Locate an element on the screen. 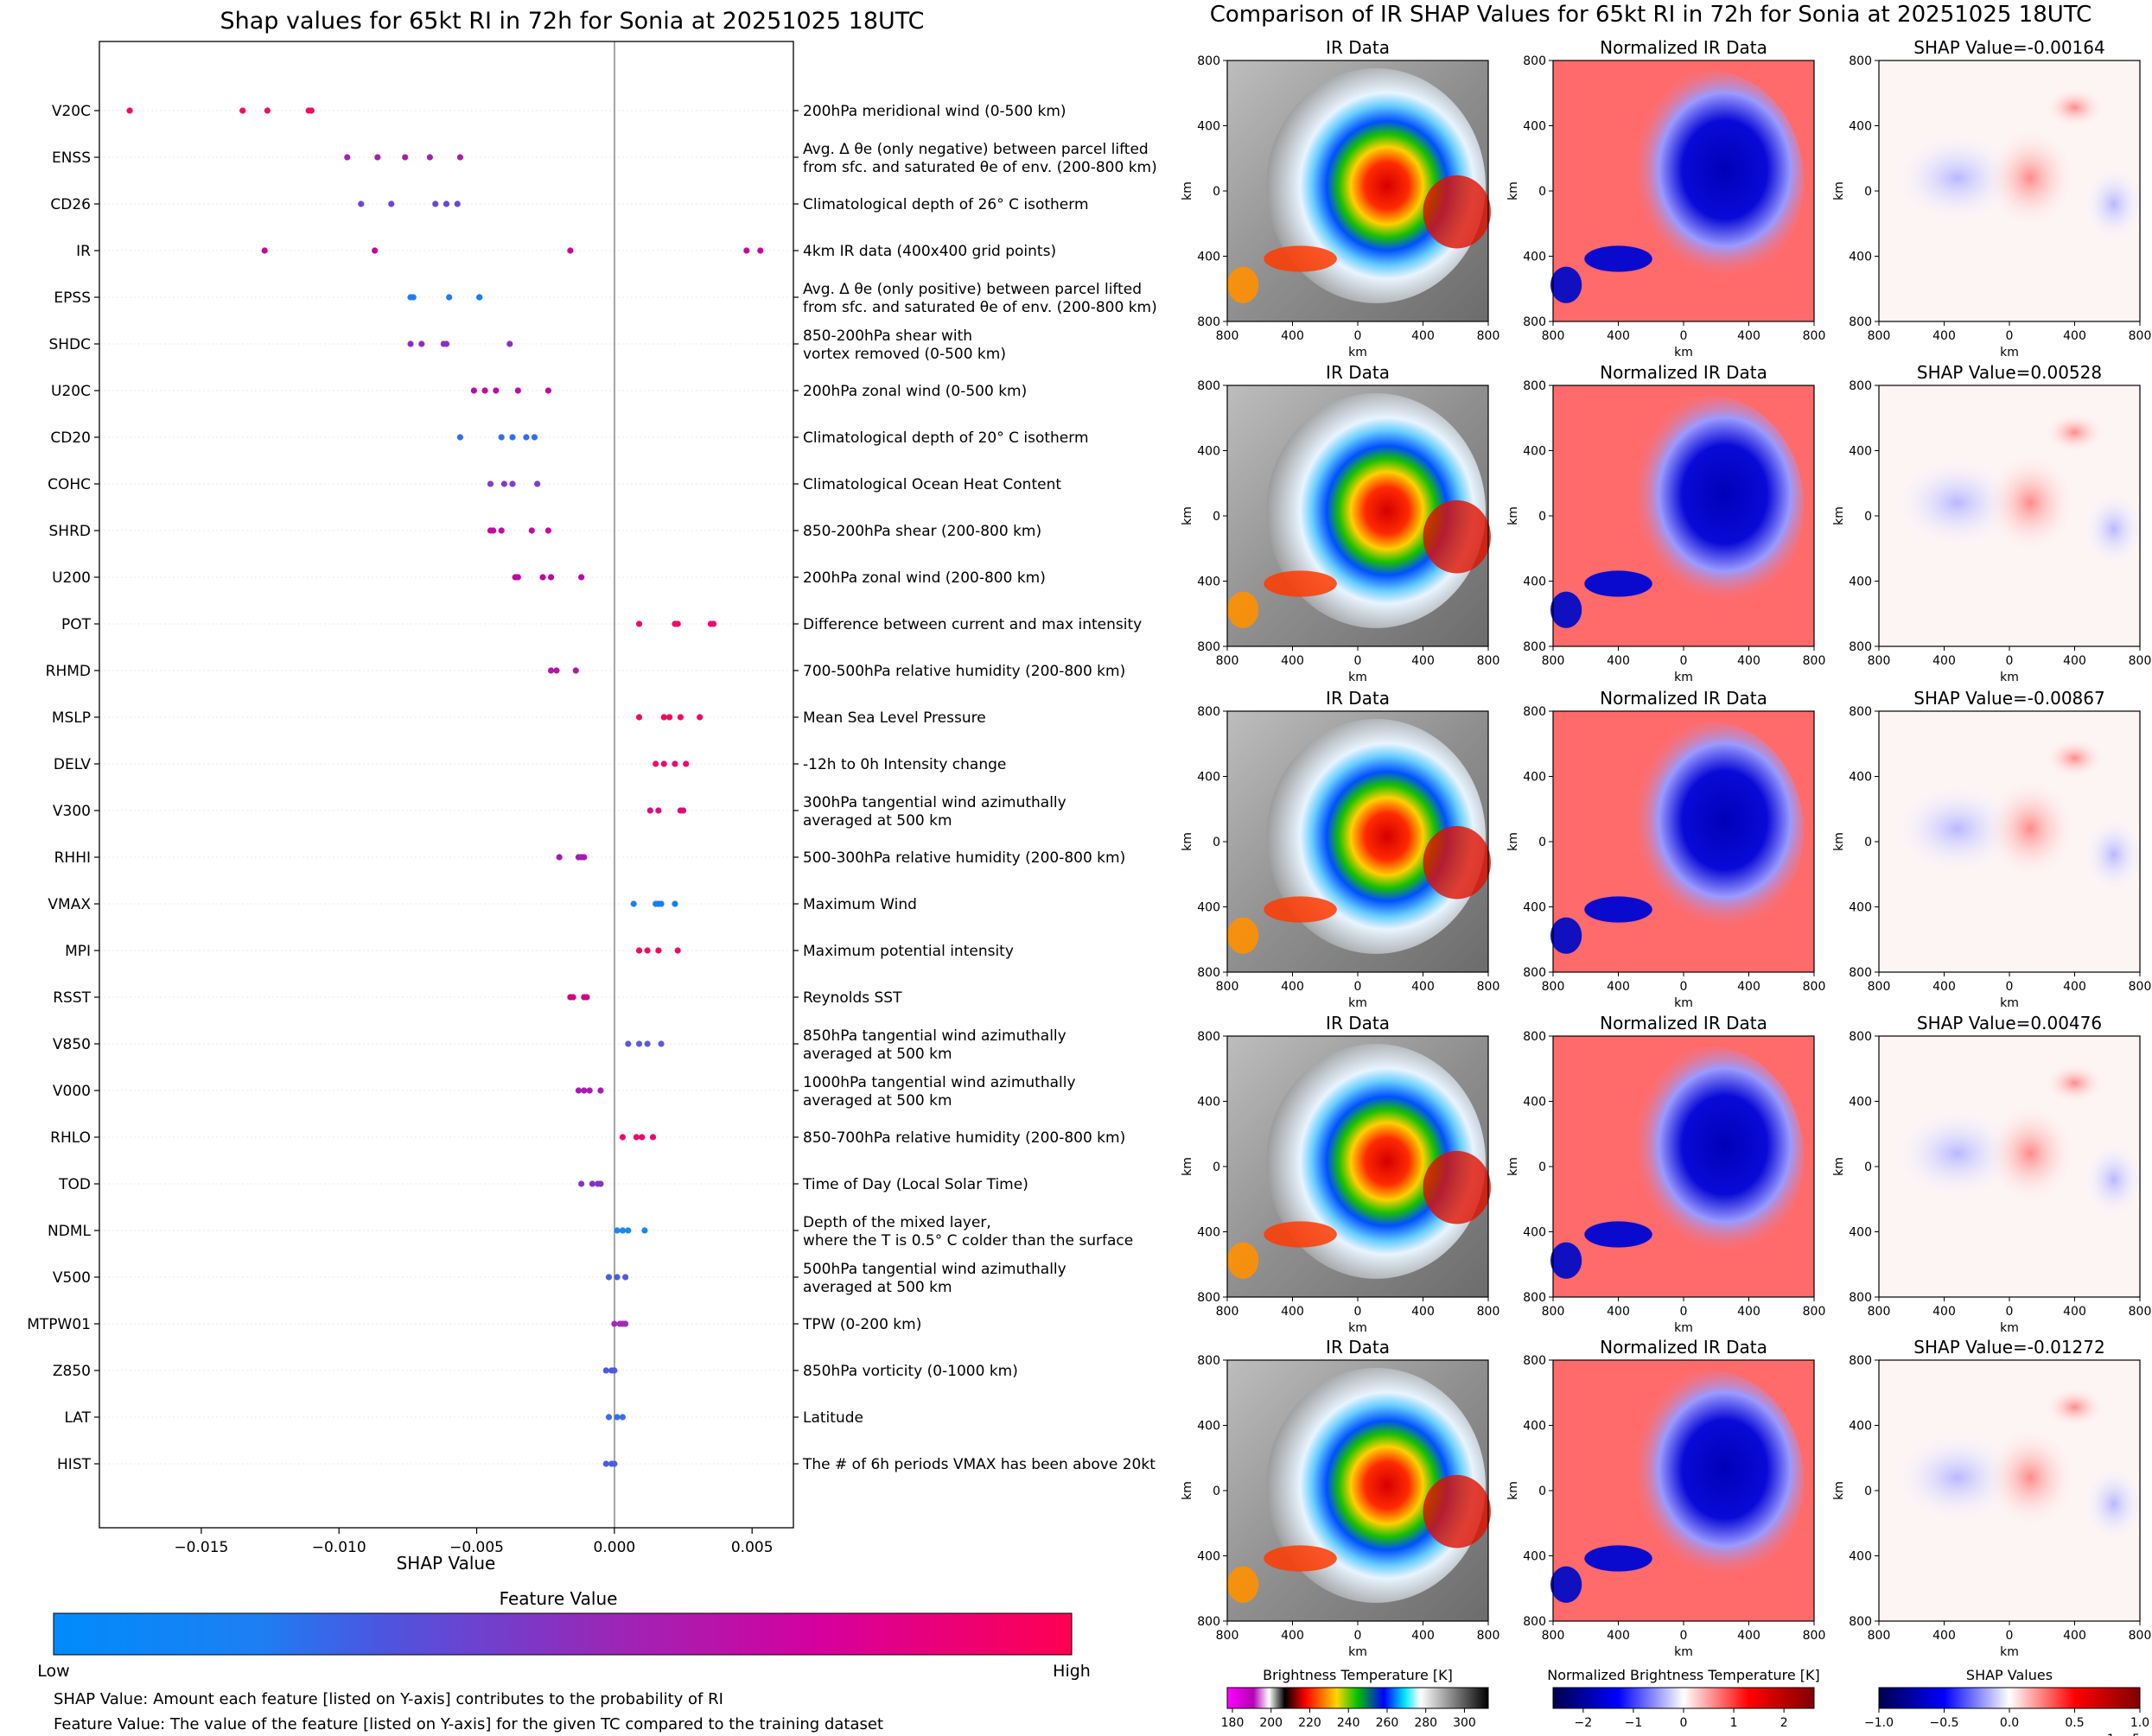 The height and width of the screenshot is (1736, 2152). x-axis-label: SHAP Value is located at coordinates (446, 1563).